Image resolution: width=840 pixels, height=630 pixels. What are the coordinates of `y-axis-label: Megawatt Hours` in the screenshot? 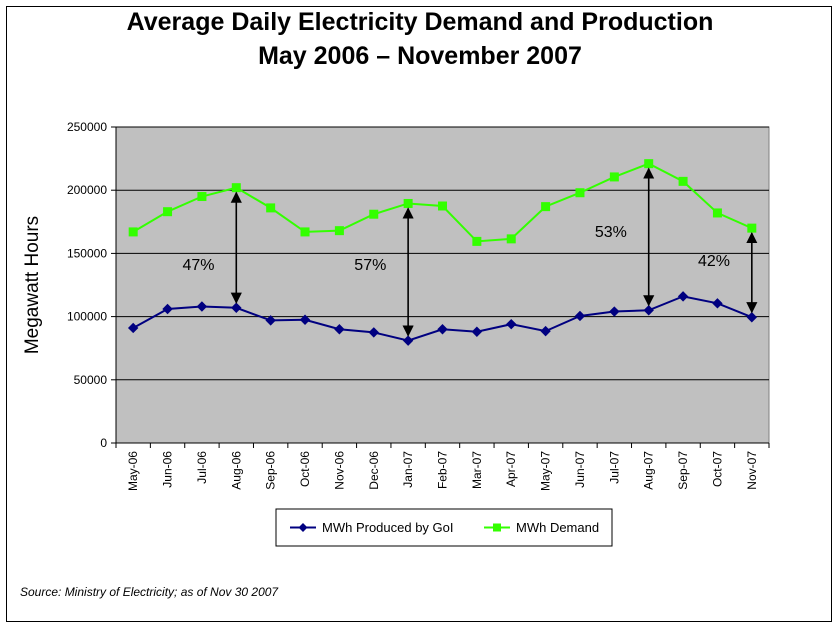 It's located at (32, 285).